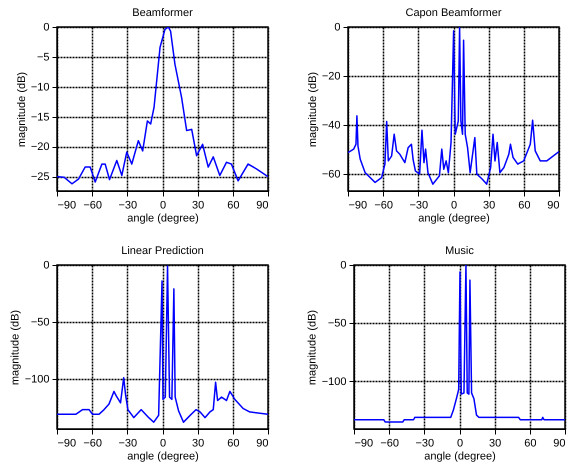  I want to click on y-tick-label: −5, so click(43, 57).